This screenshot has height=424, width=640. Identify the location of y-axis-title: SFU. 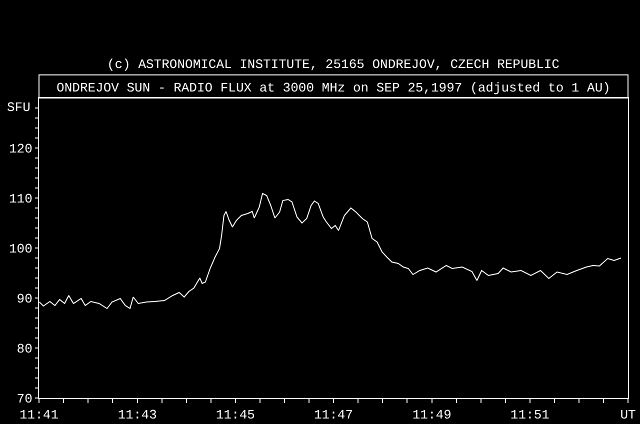
(18, 107).